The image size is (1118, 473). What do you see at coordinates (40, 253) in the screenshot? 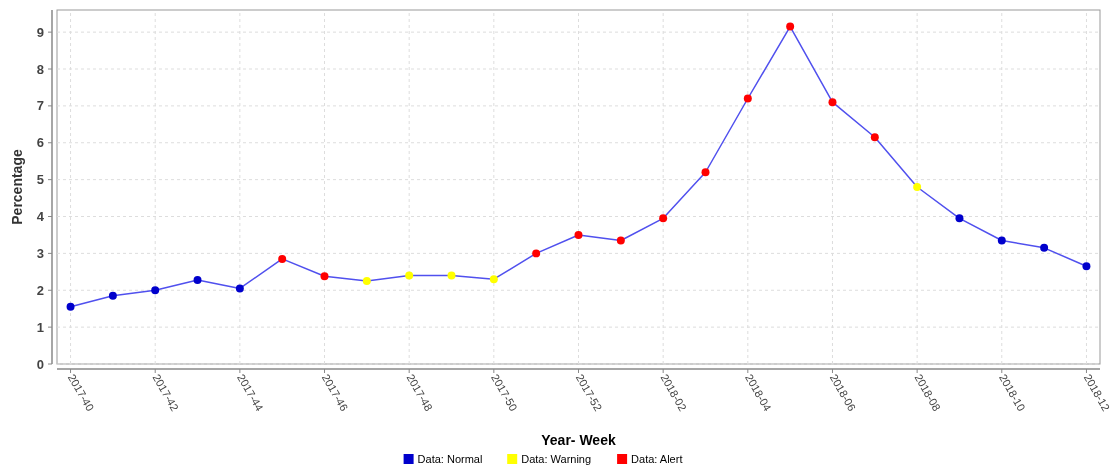
I see `y-tick-label: 3` at bounding box center [40, 253].